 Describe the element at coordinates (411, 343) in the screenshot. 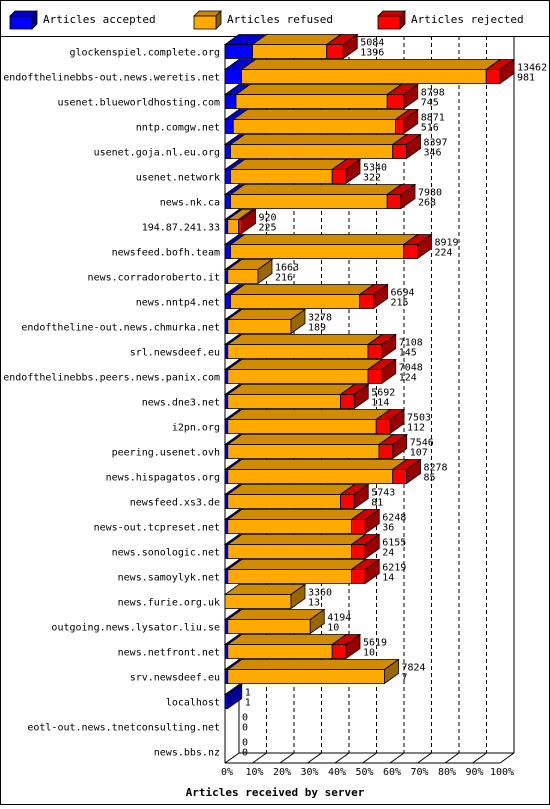

I see `value-total: 7108` at that location.